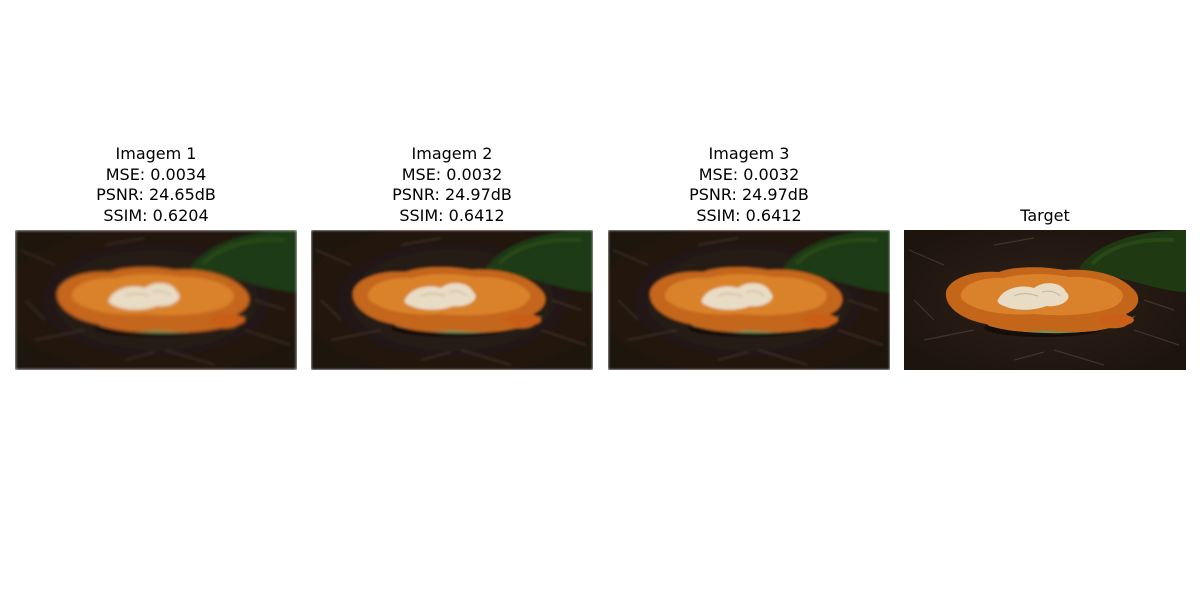 Image resolution: width=1200 pixels, height=600 pixels. Describe the element at coordinates (156, 174) in the screenshot. I see `mse-value: MSE: 0.0034` at that location.